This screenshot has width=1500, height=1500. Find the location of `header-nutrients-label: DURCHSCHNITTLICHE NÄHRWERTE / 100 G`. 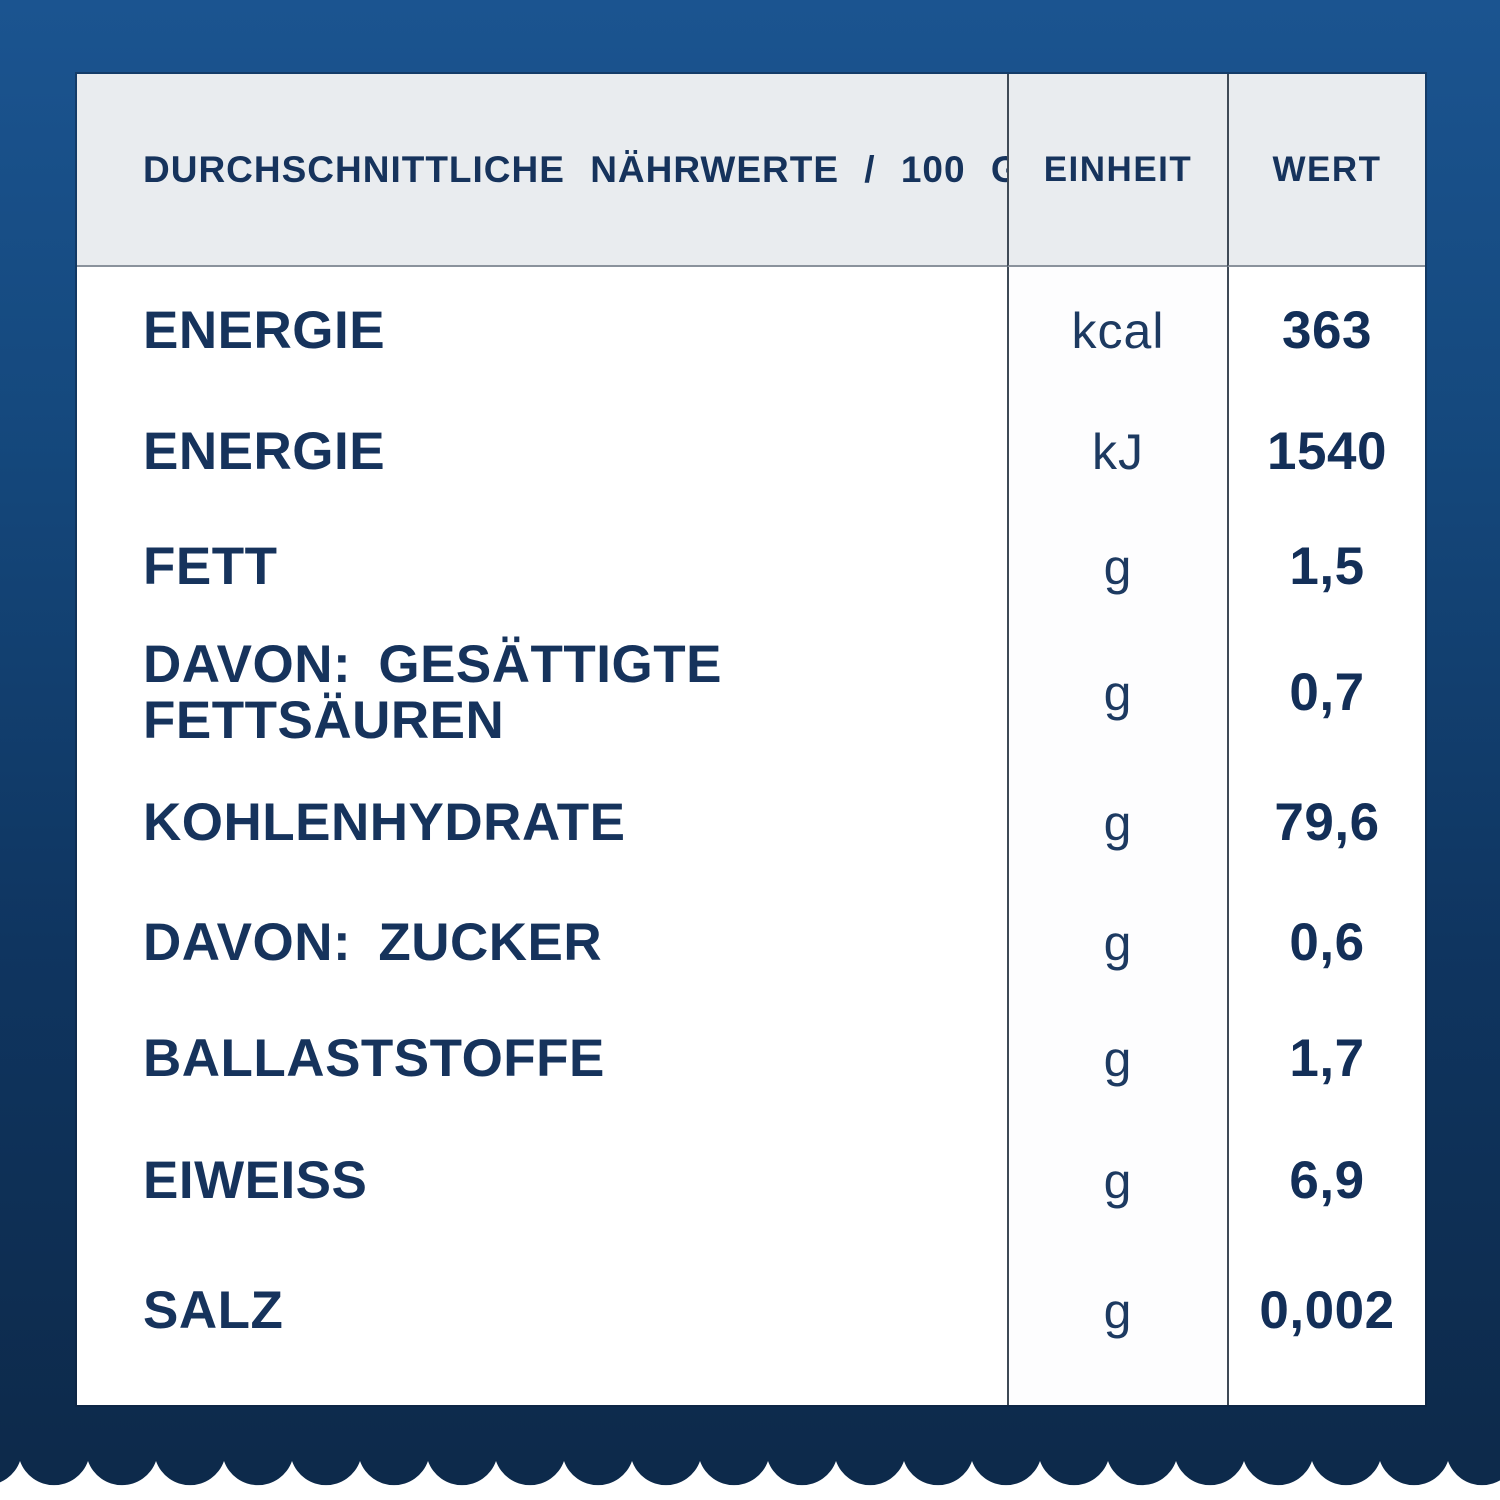

header-nutrients-label: DURCHSCHNITTLICHE NÄHRWERTE / 100 G is located at coordinates (582, 169).